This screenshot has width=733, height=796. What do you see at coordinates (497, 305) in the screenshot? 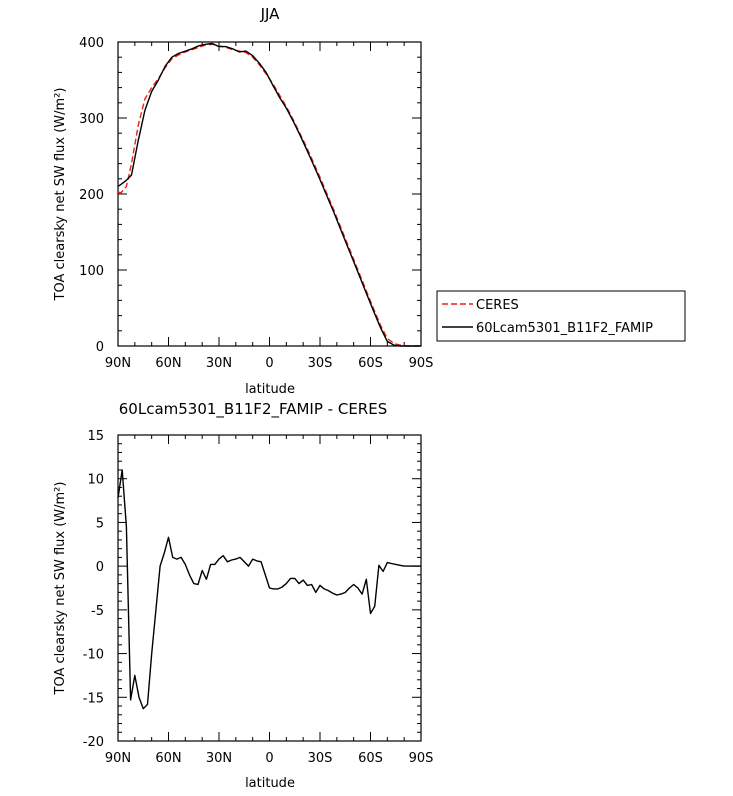
I see `legend-label-ceres: CERES` at bounding box center [497, 305].